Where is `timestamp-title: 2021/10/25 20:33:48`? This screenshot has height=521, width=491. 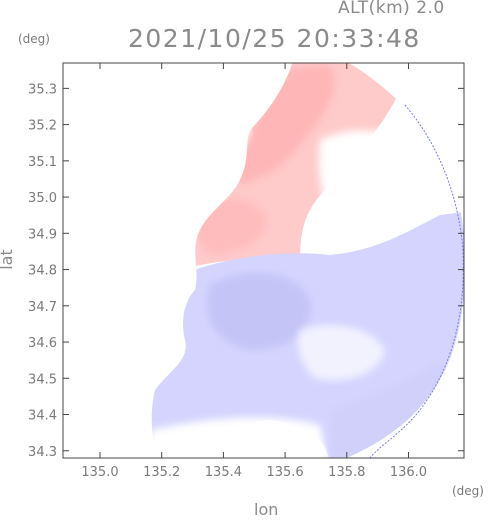
timestamp-title: 2021/10/25 20:33:48 is located at coordinates (274, 38).